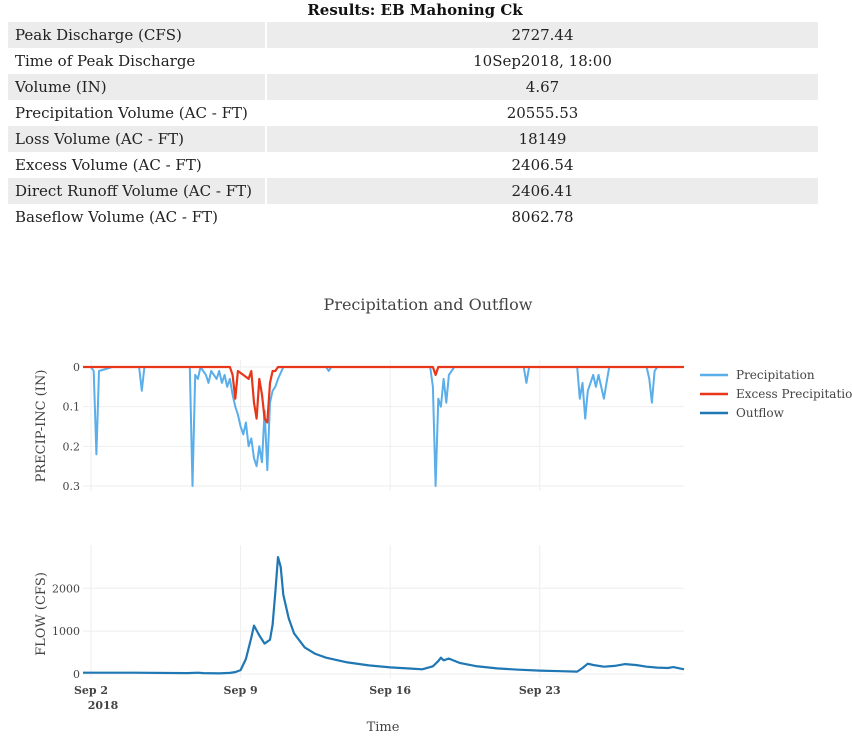 The image size is (852, 751). I want to click on table-row: Time of Peak Discharge 10Sep2018, 18:00, so click(413, 61).